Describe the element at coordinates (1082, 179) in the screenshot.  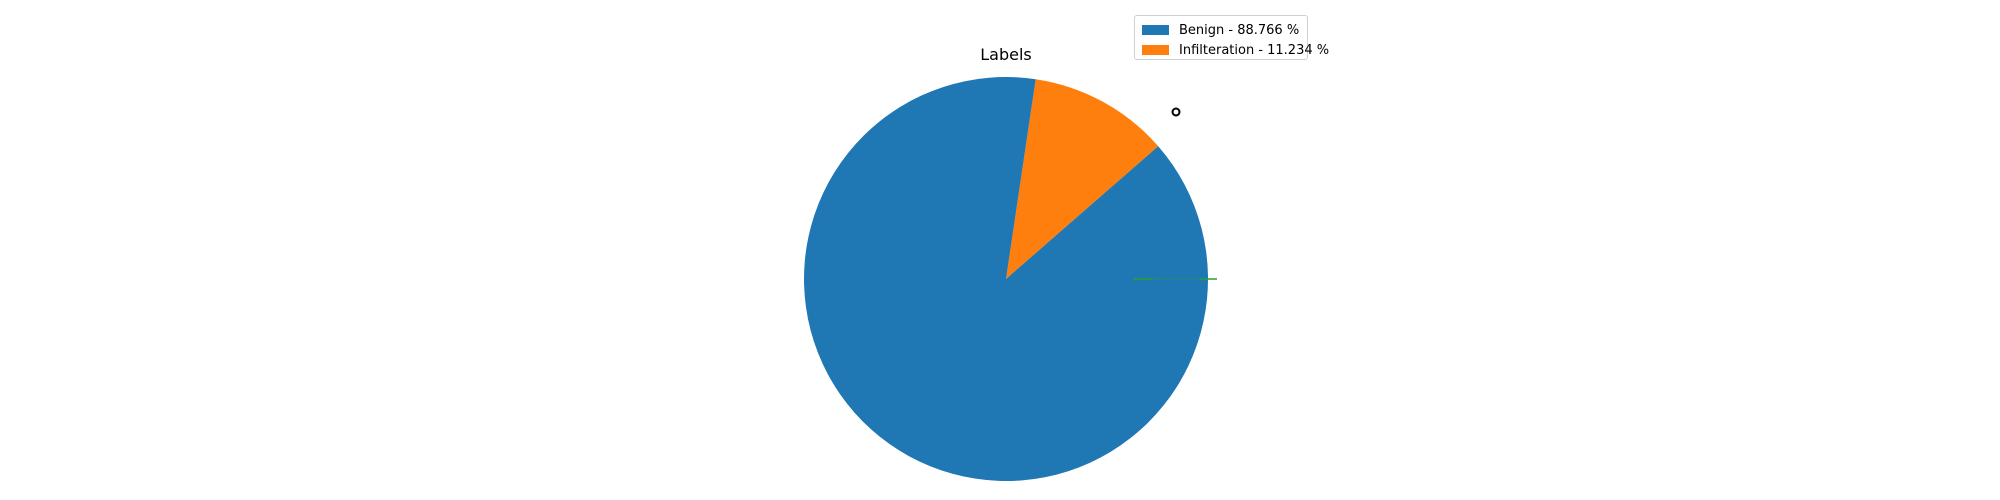
I see `pie-slice-infilteration` at that location.